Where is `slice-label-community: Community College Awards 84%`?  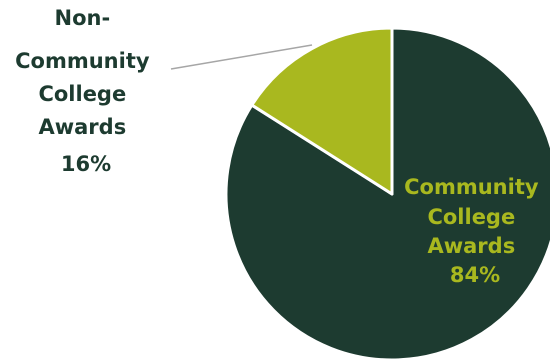 slice-label-community: Community College Awards 84% is located at coordinates (475, 231).